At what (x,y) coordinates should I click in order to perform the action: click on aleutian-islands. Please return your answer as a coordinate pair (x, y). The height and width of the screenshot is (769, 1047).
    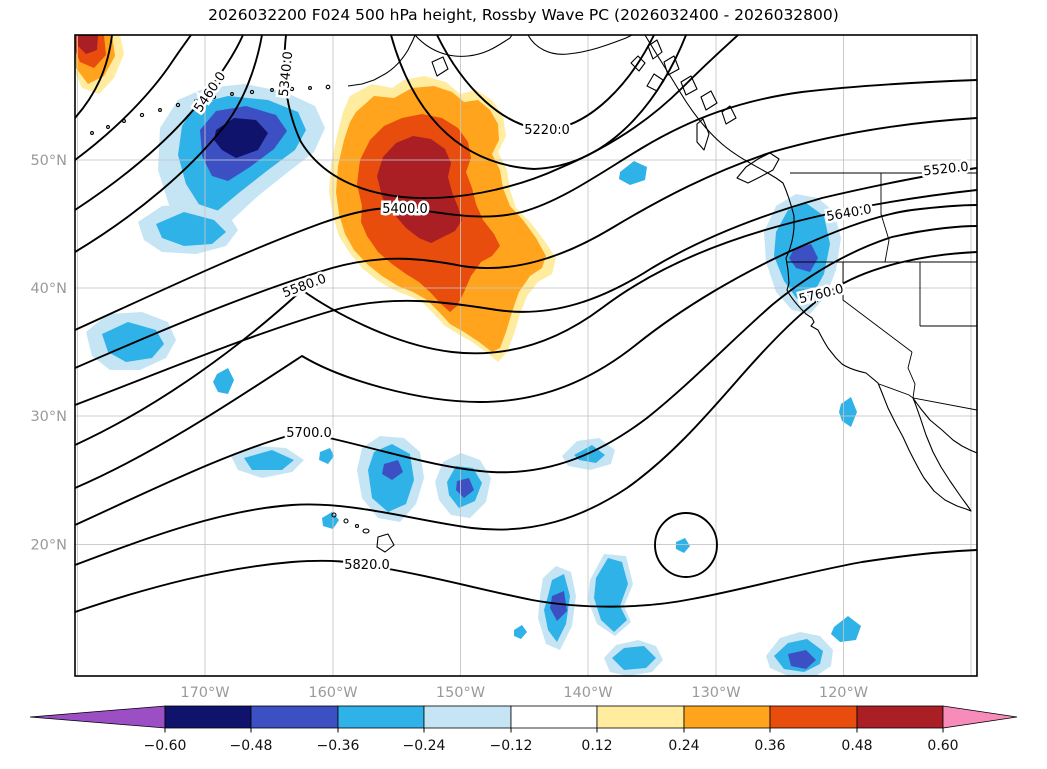
    Looking at the image, I should click on (210, 109).